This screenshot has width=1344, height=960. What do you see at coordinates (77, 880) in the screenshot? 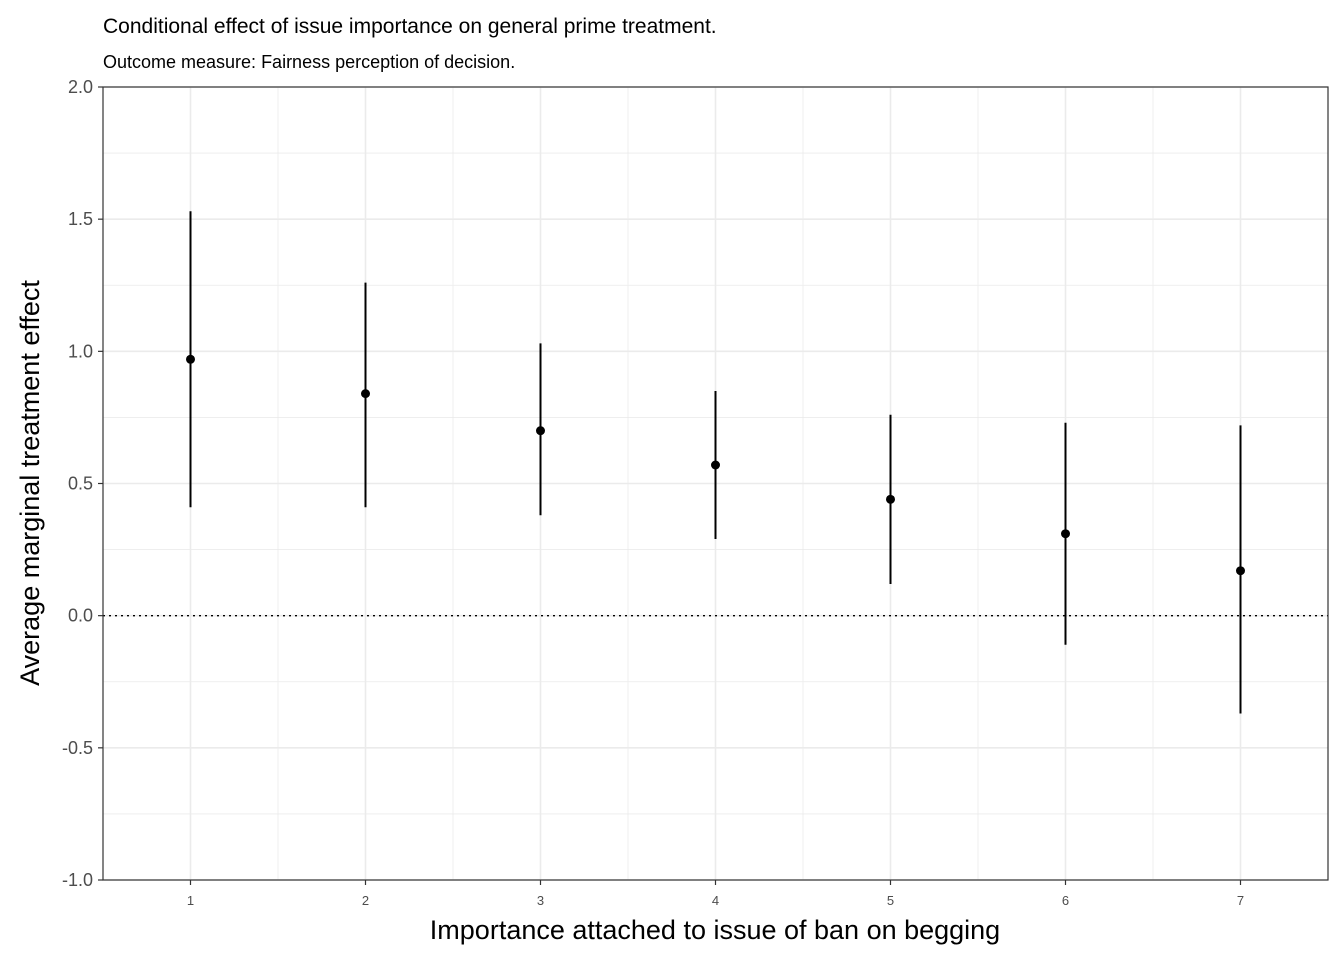
I see `y-tick-label: -1.0` at bounding box center [77, 880].